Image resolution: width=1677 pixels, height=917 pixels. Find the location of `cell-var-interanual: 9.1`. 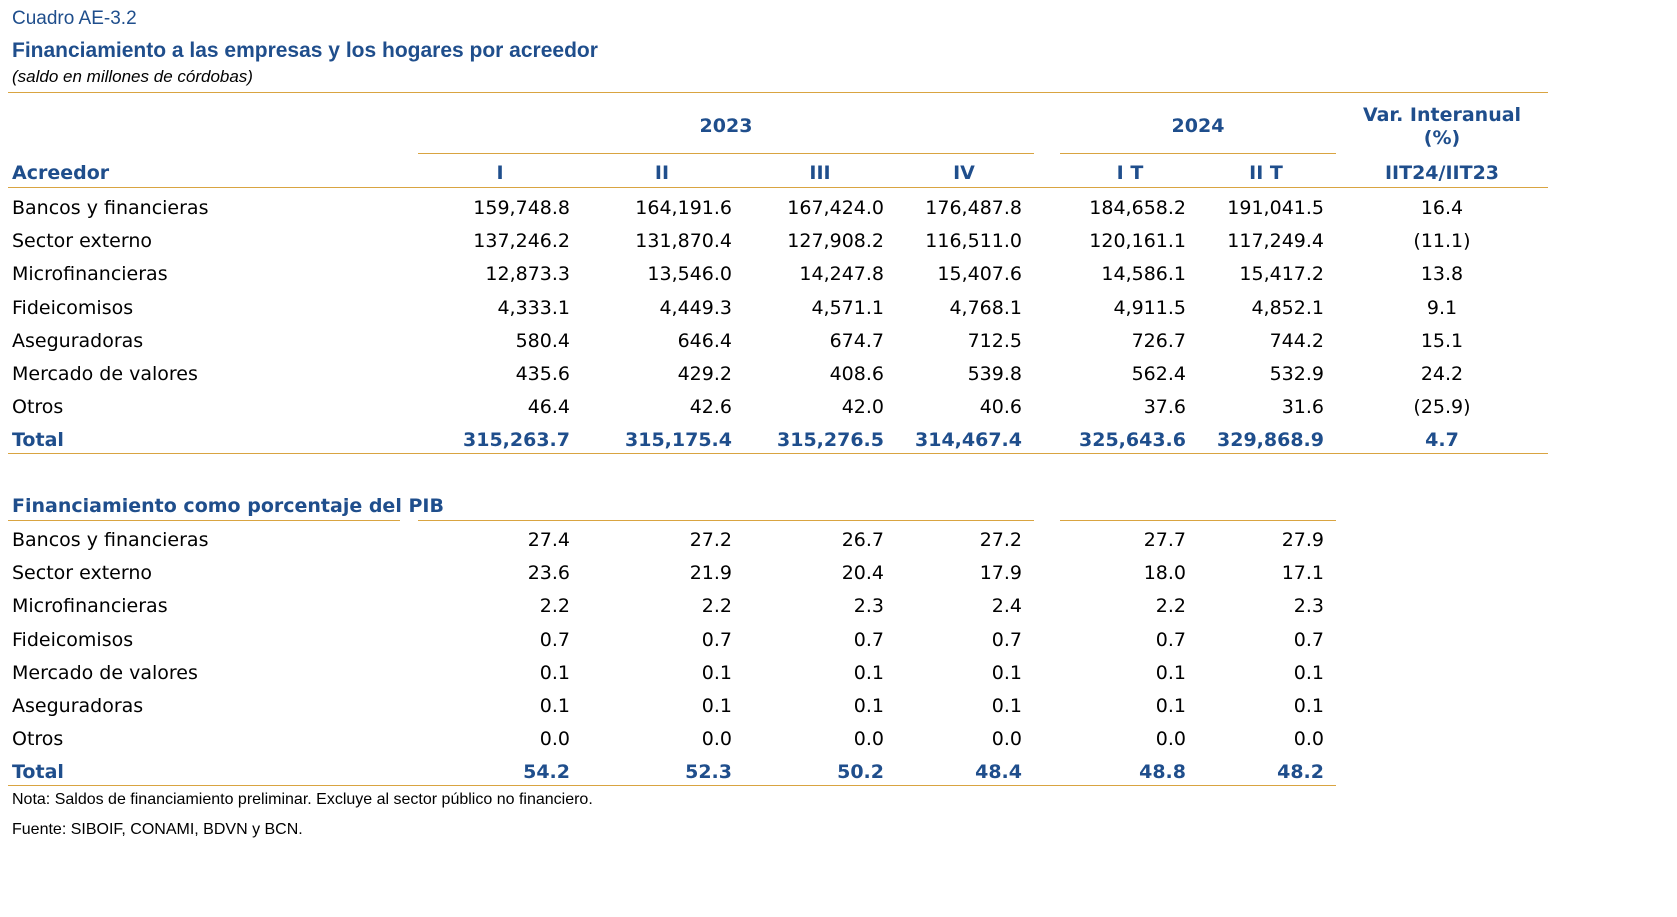

cell-var-interanual: 9.1 is located at coordinates (1442, 307).